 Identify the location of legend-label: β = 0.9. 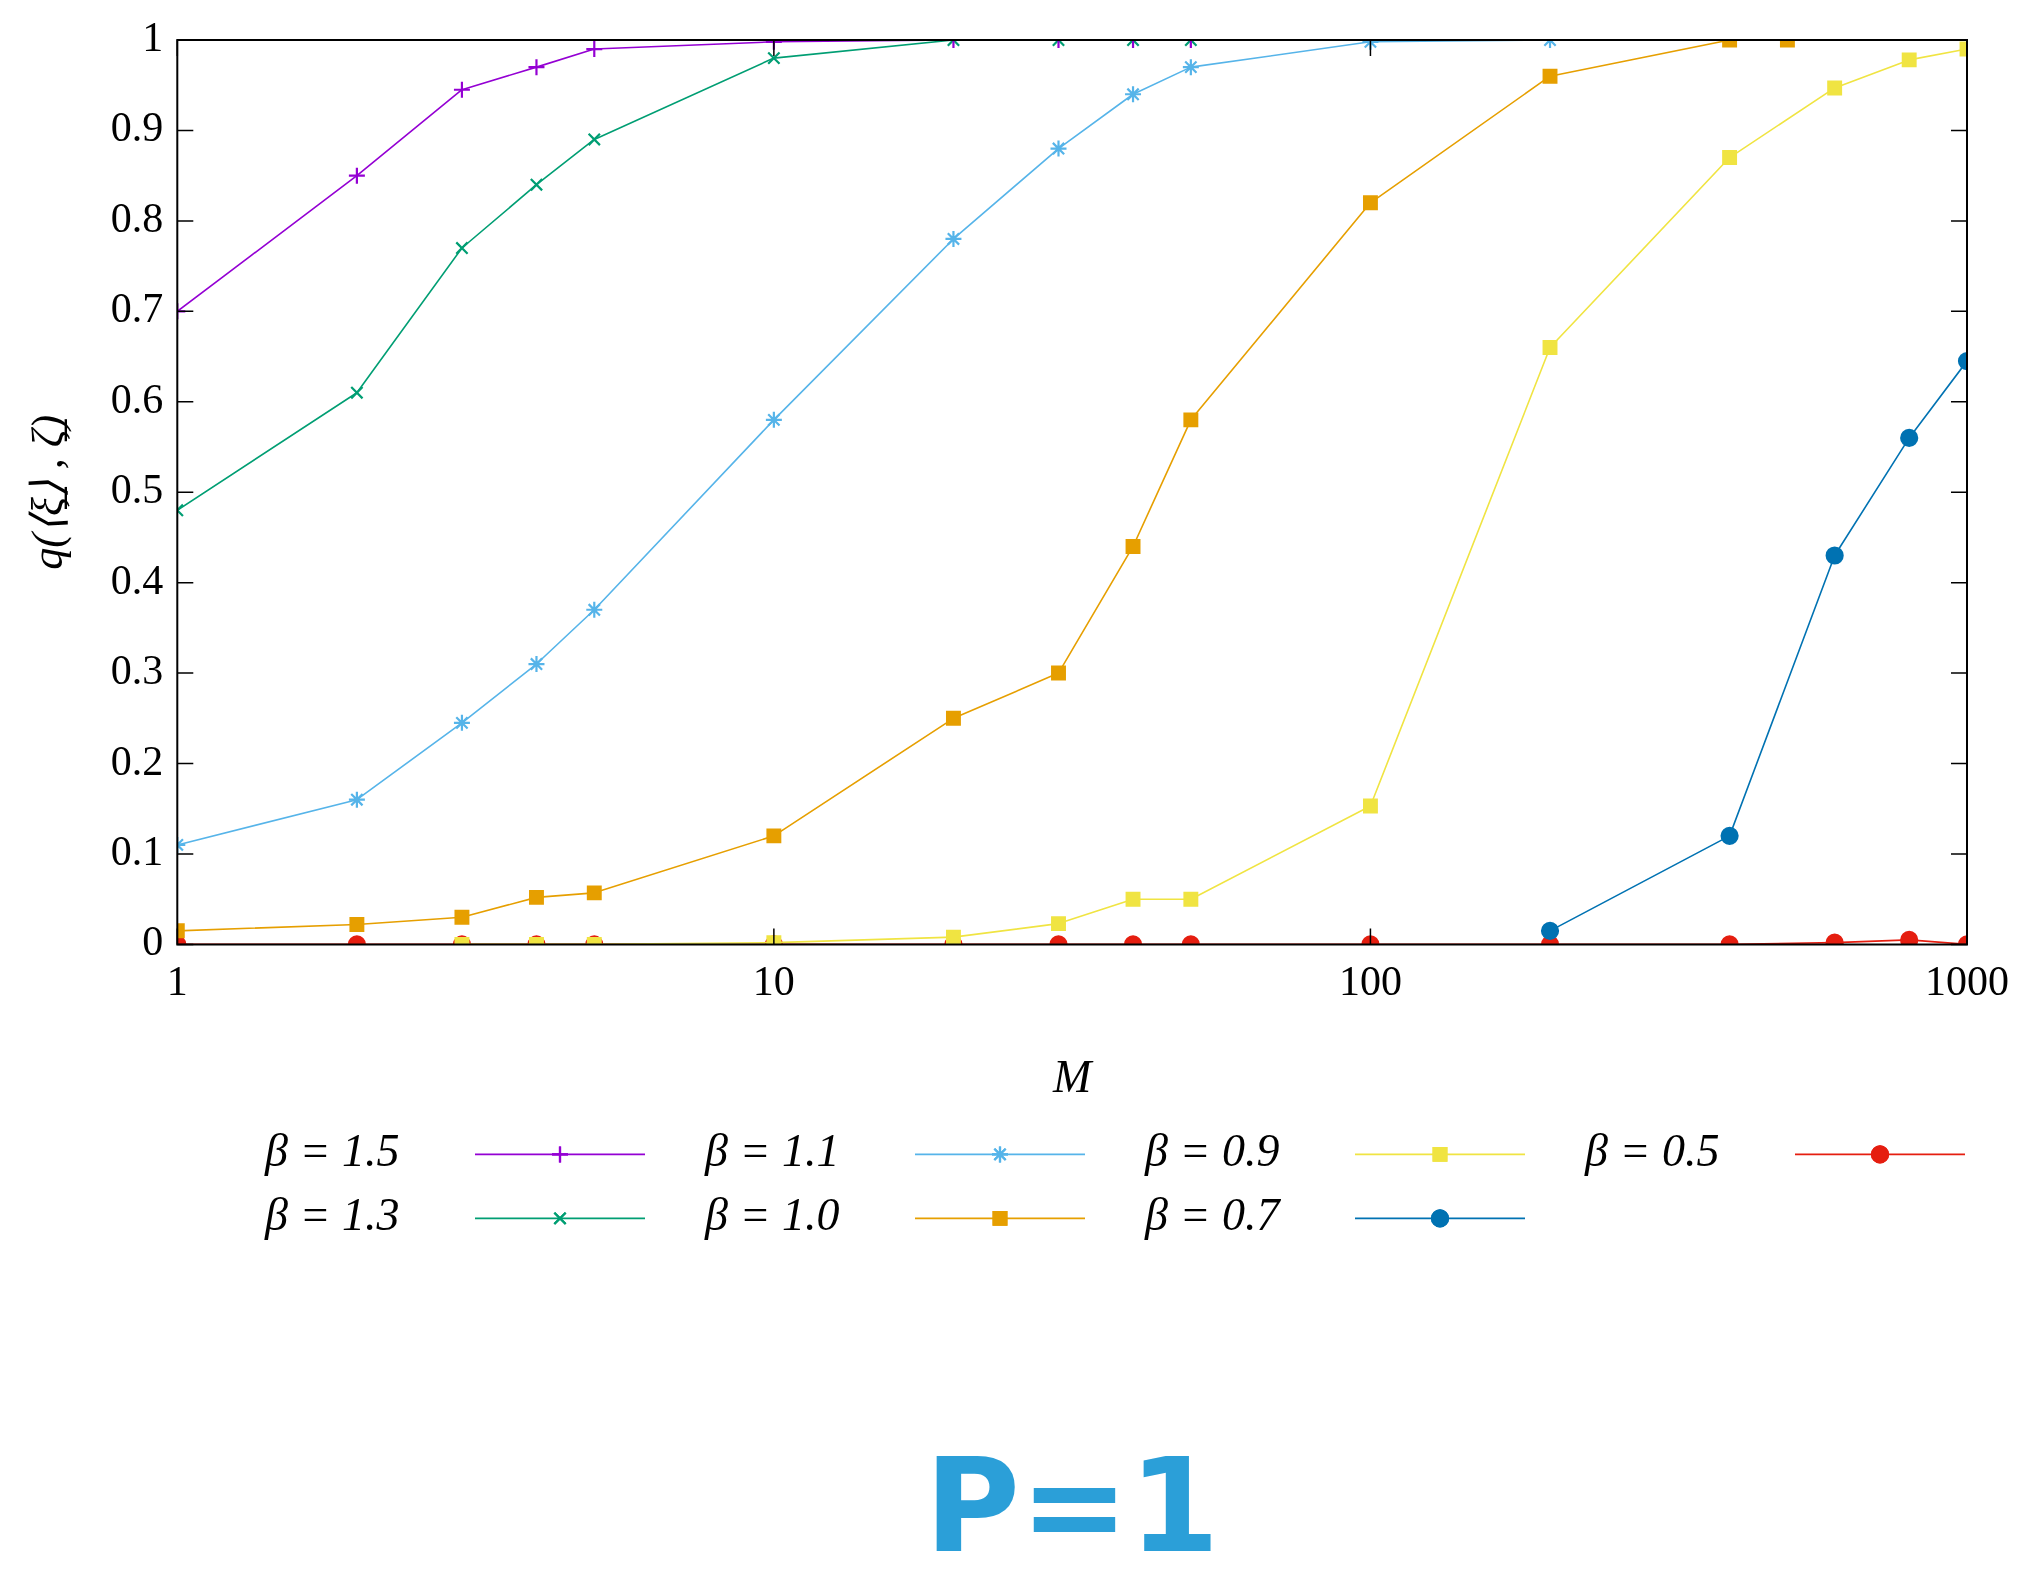
(1212, 1151).